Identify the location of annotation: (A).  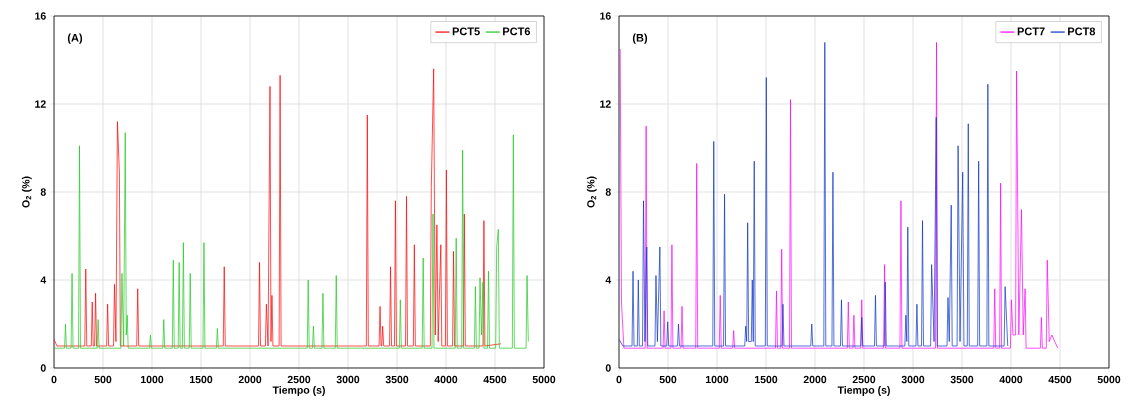
(75, 38).